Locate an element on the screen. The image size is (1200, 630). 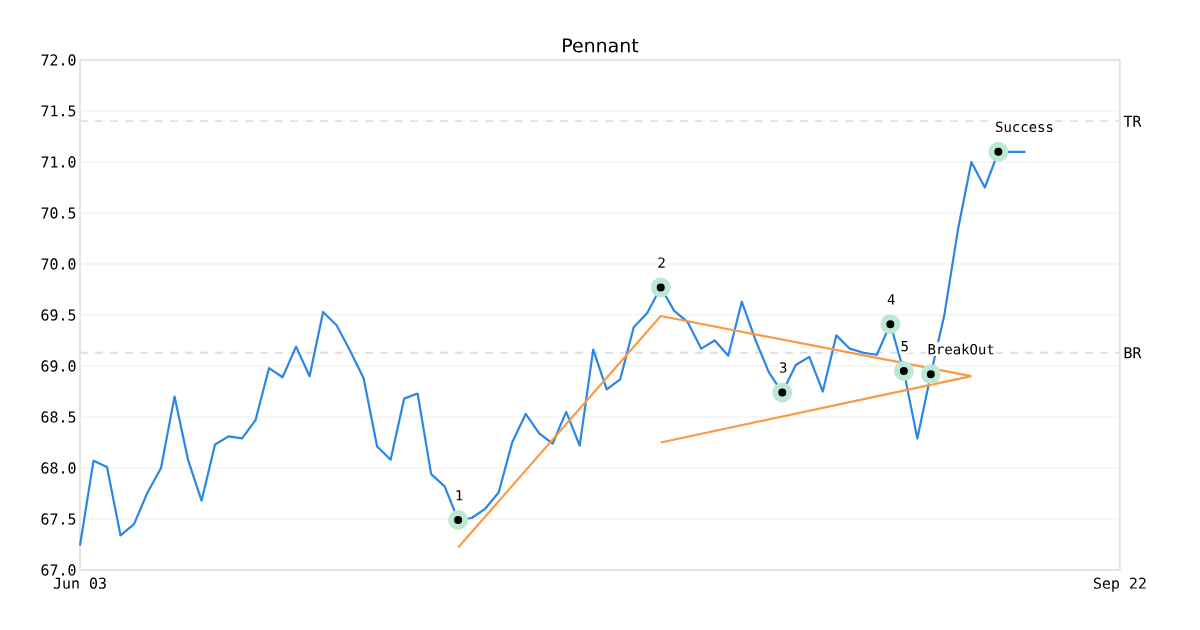
ref-line-label: TR is located at coordinates (1132, 121).